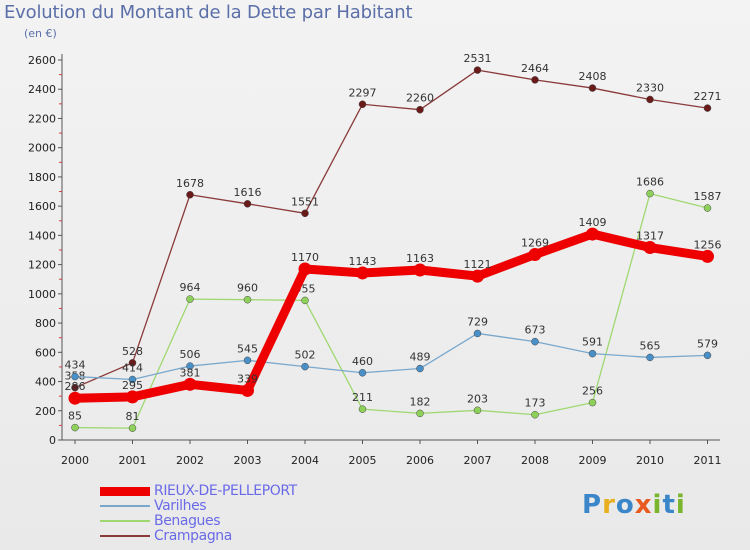 Image resolution: width=750 pixels, height=550 pixels. What do you see at coordinates (190, 354) in the screenshot?
I see `data-label-varilhes: 506` at bounding box center [190, 354].